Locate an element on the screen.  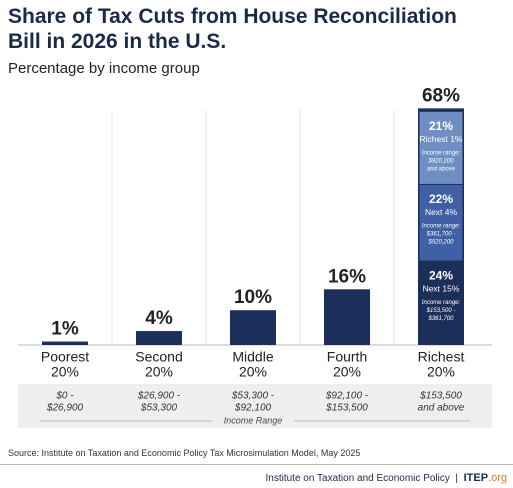
segment-name: Next 4% is located at coordinates (441, 212).